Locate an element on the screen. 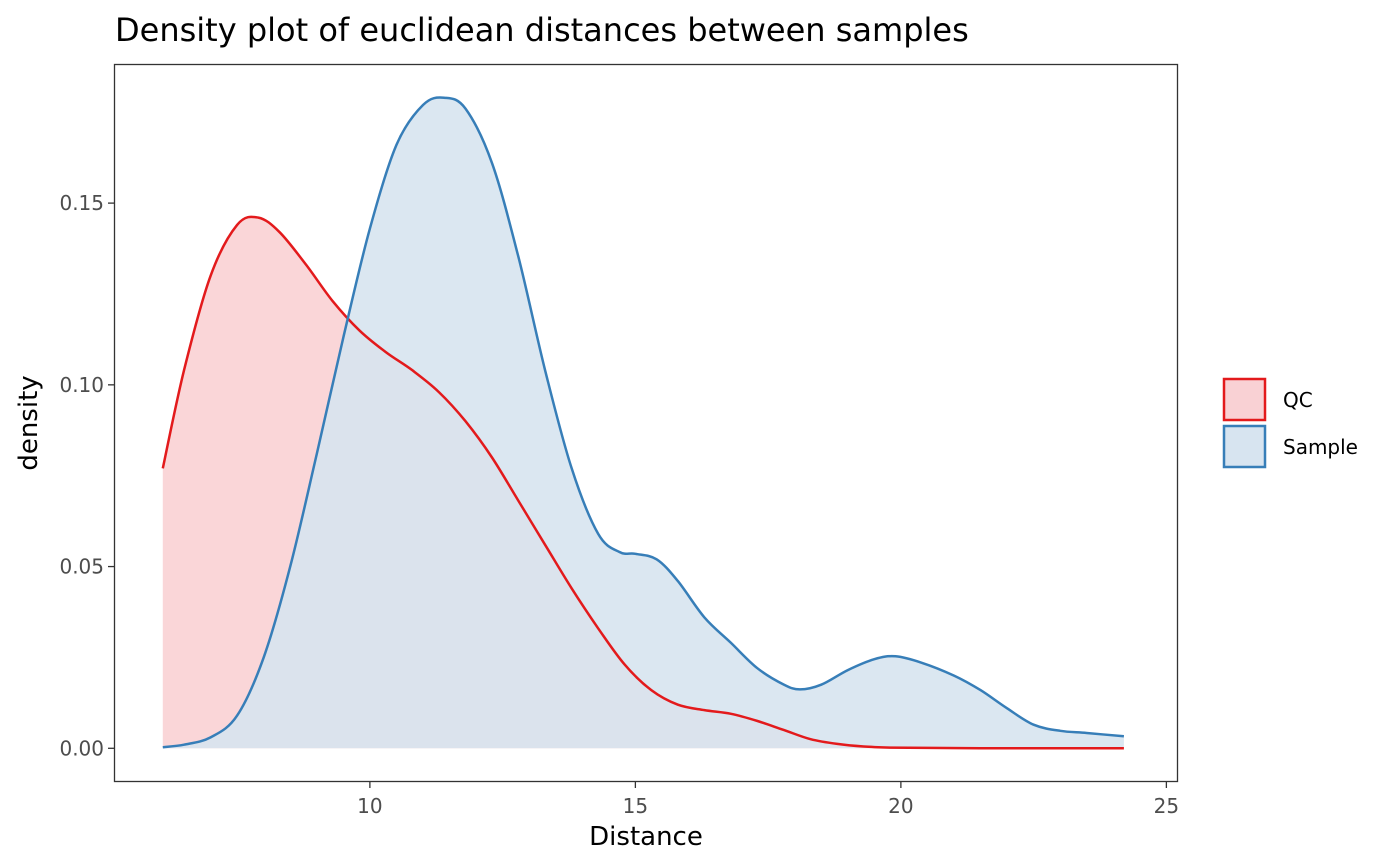 Image resolution: width=1400 pixels, height=866 pixels. legend-label-sample: Sample is located at coordinates (1320, 447).